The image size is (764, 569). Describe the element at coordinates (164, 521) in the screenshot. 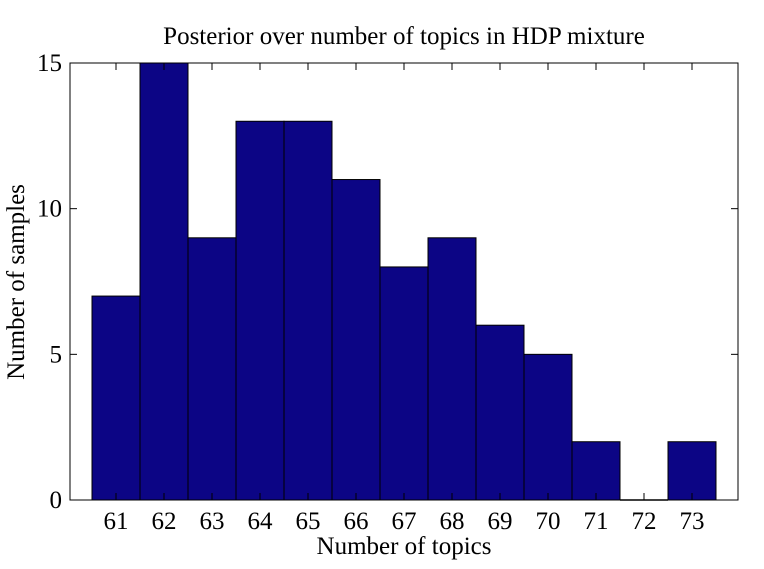

I see `x-tick-label-62: 62` at that location.